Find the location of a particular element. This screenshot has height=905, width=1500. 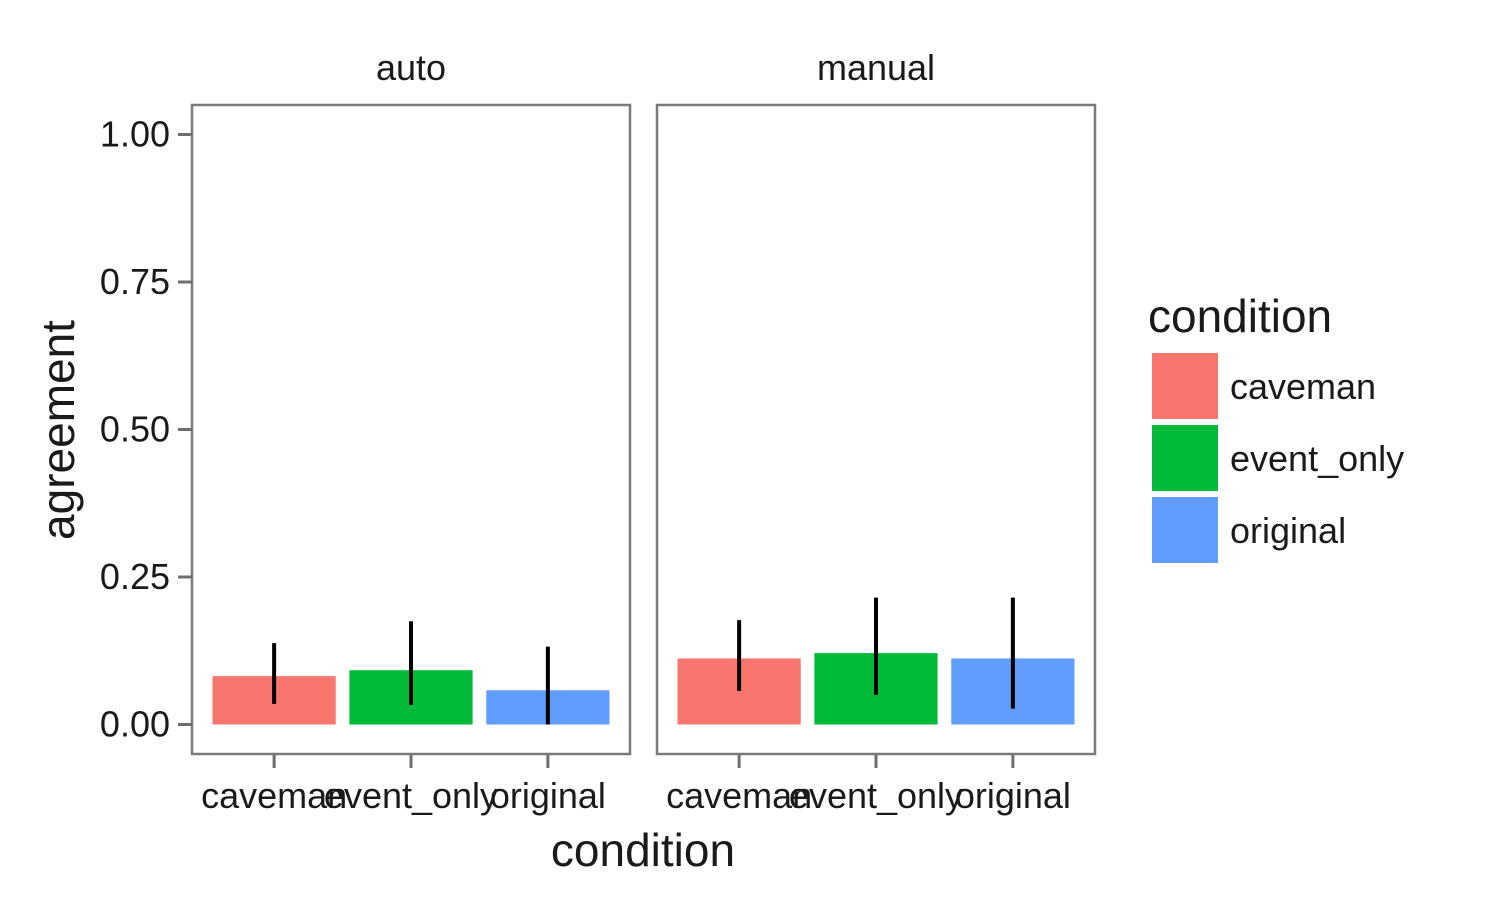

facet-label: auto is located at coordinates (411, 67).